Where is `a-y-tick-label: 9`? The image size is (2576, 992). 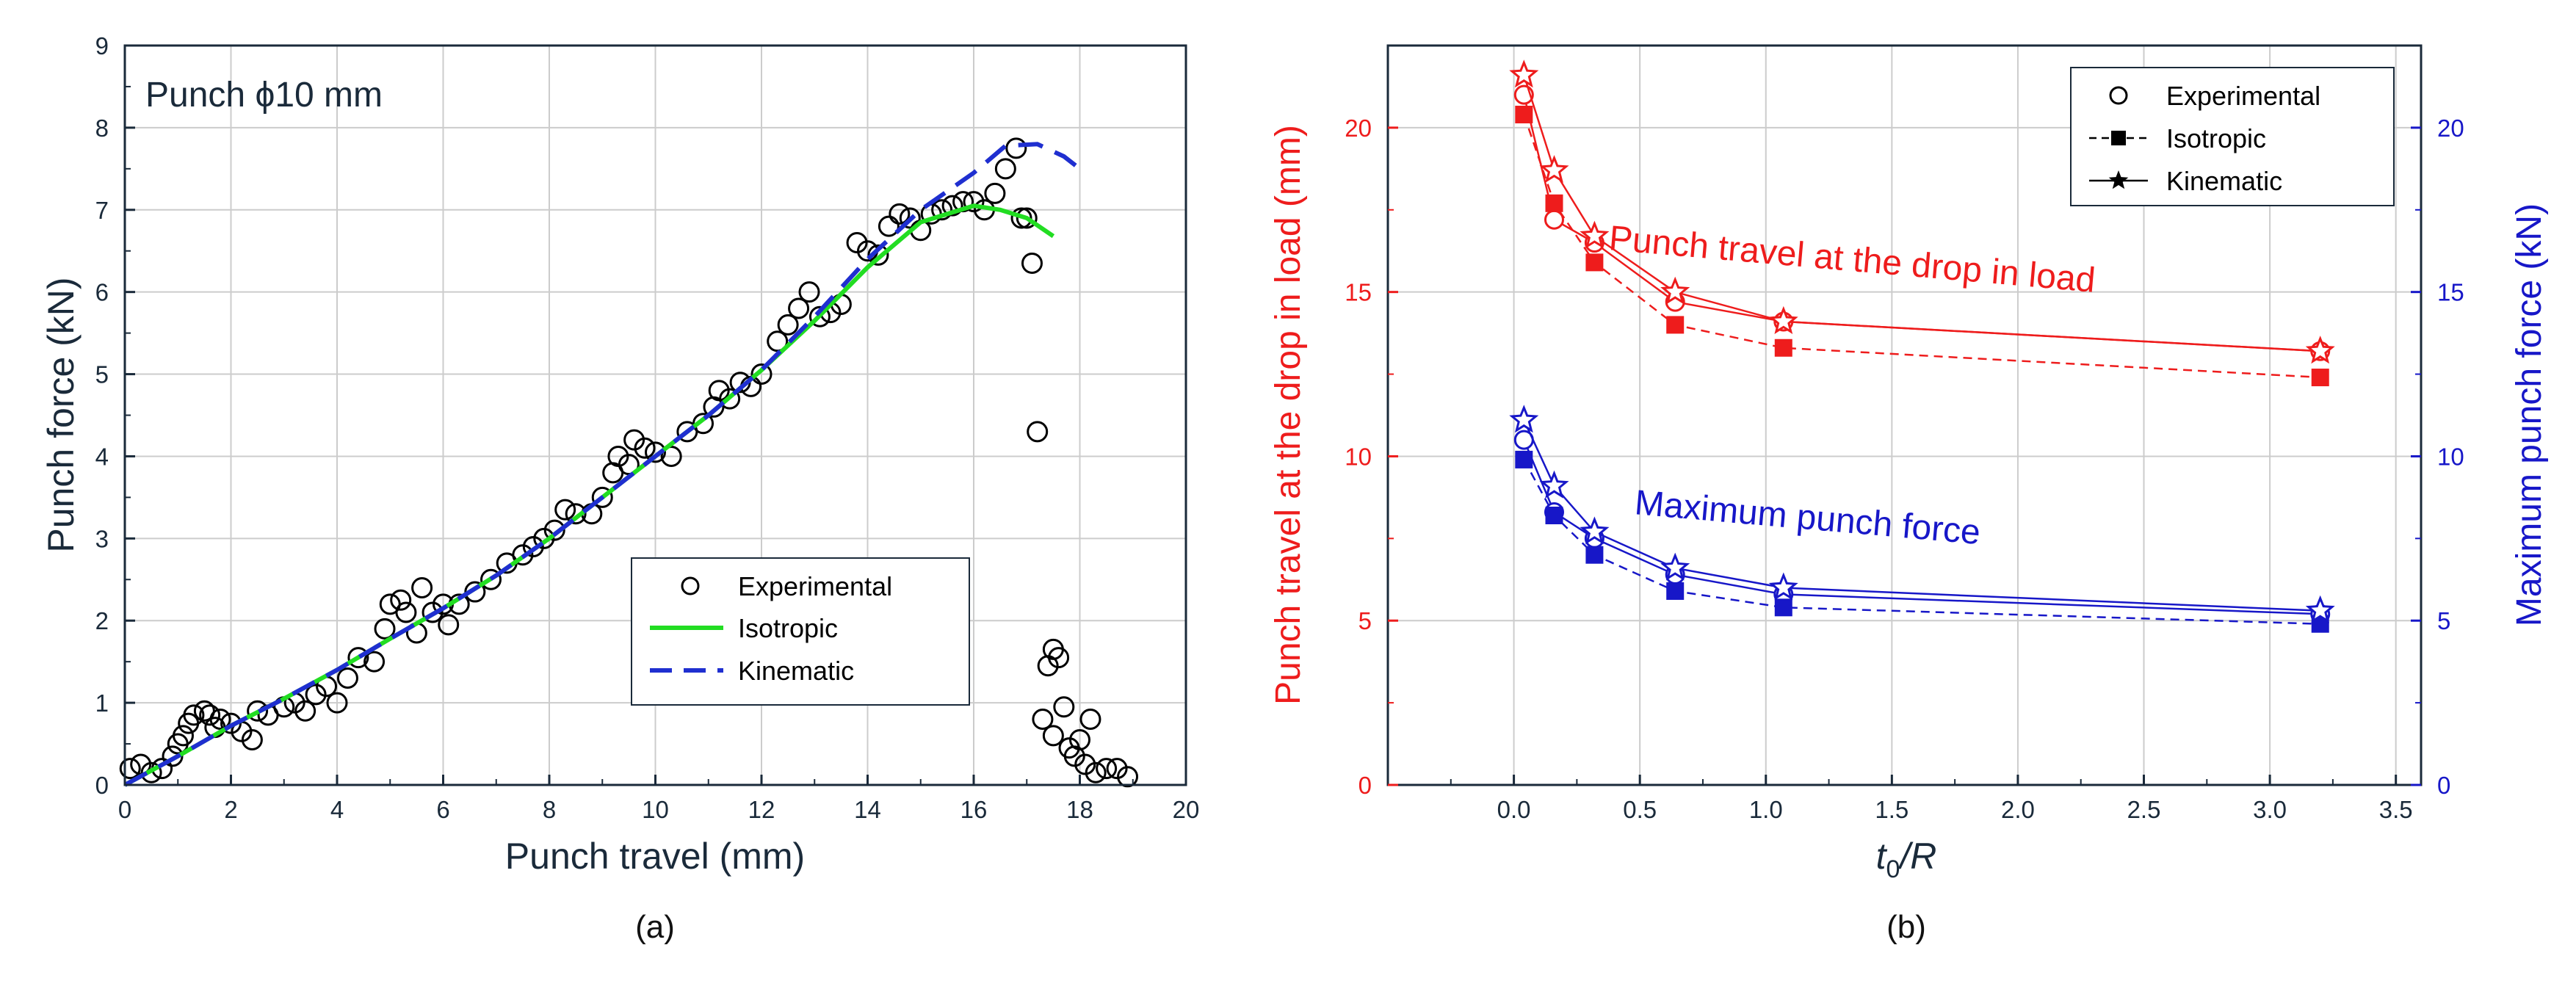
a-y-tick-label: 9 is located at coordinates (102, 45).